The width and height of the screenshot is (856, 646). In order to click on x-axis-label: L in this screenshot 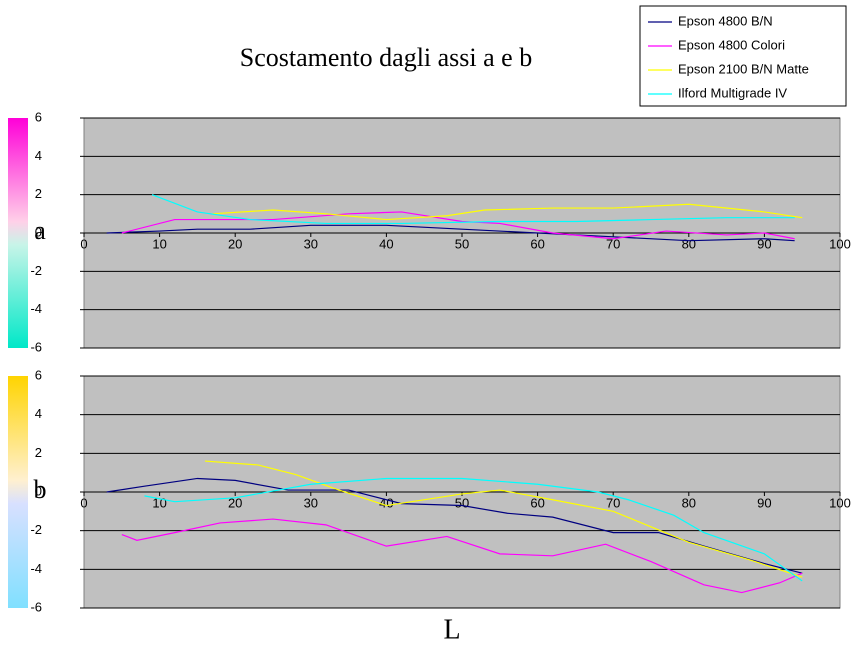, I will do `click(451, 629)`.